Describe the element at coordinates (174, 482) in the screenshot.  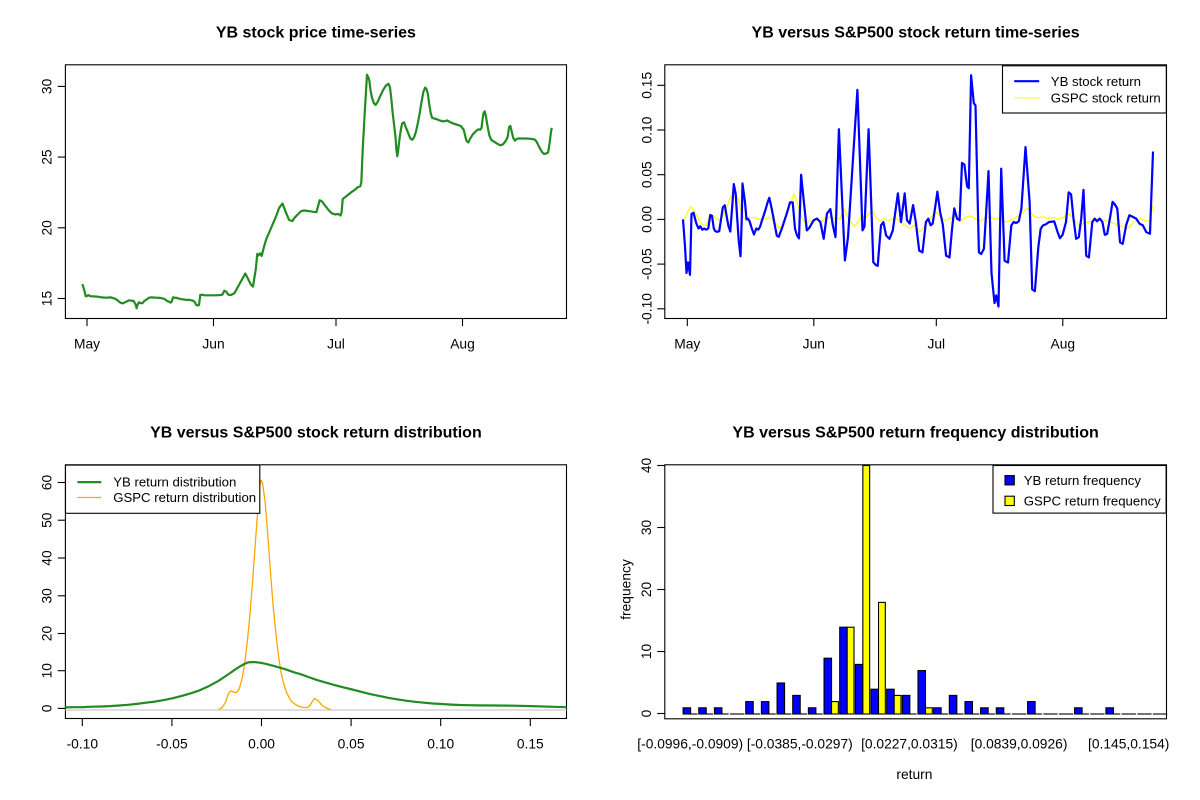
I see `svg-text: YB return distribution` at that location.